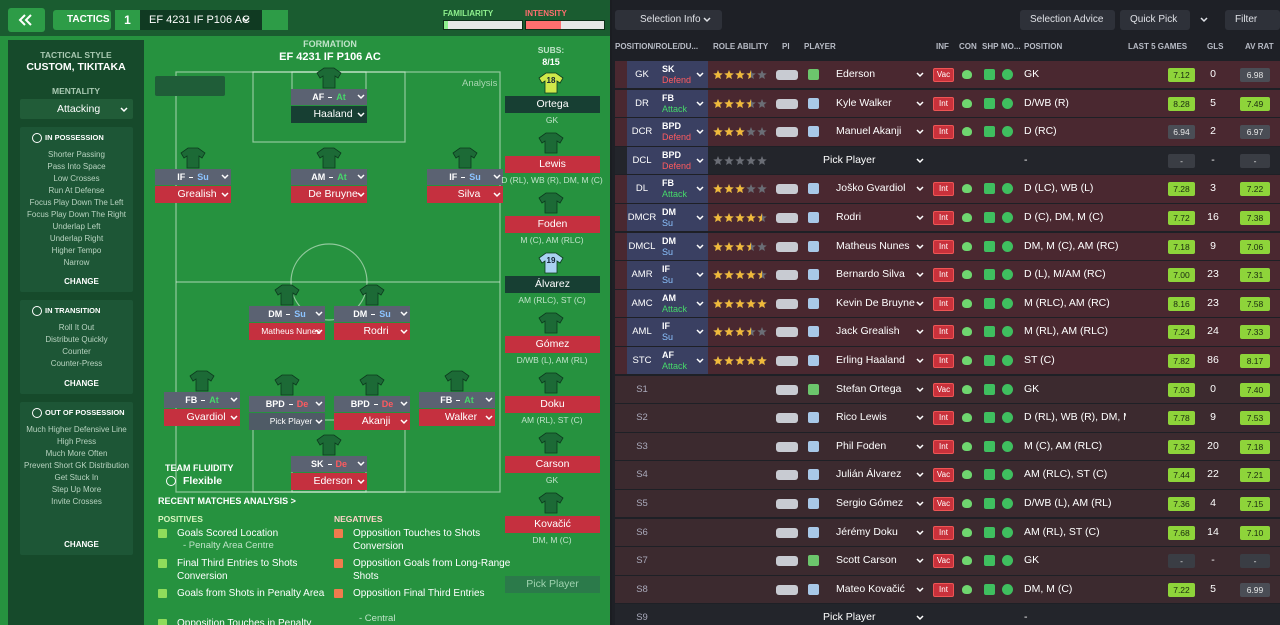  What do you see at coordinates (1252, 20) in the screenshot?
I see `button: Filter` at bounding box center [1252, 20].